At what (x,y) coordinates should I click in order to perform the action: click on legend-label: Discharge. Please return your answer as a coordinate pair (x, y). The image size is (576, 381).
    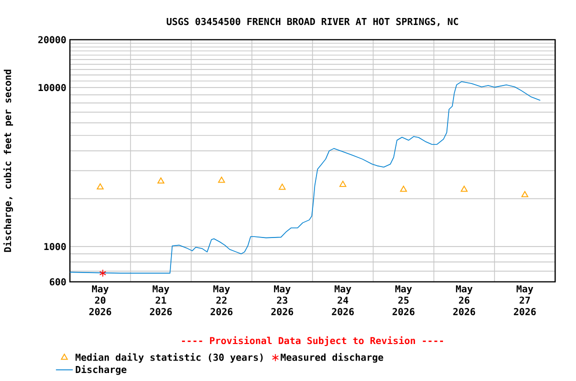
    Looking at the image, I should click on (101, 370).